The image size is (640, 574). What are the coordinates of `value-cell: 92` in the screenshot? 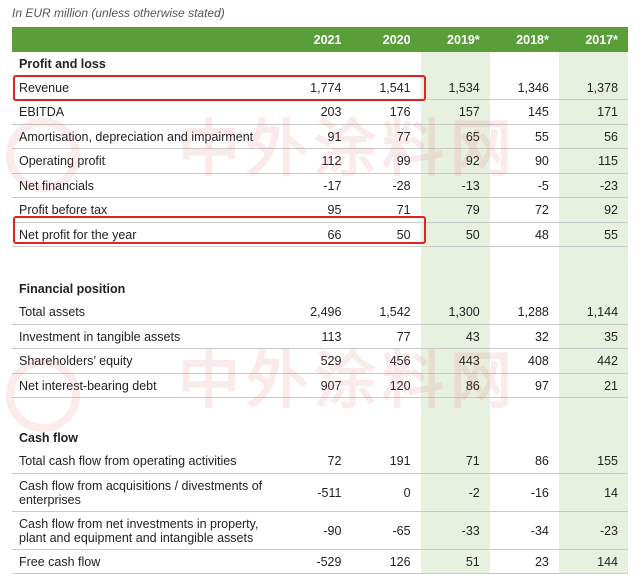 It's located at (593, 210).